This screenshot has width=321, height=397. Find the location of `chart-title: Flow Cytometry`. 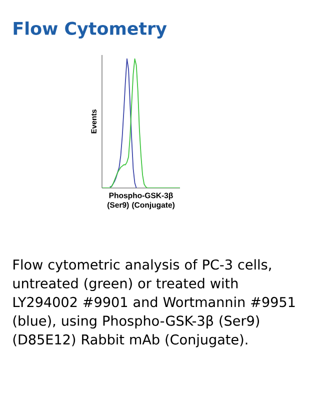

chart-title: Flow Cytometry is located at coordinates (90, 30).